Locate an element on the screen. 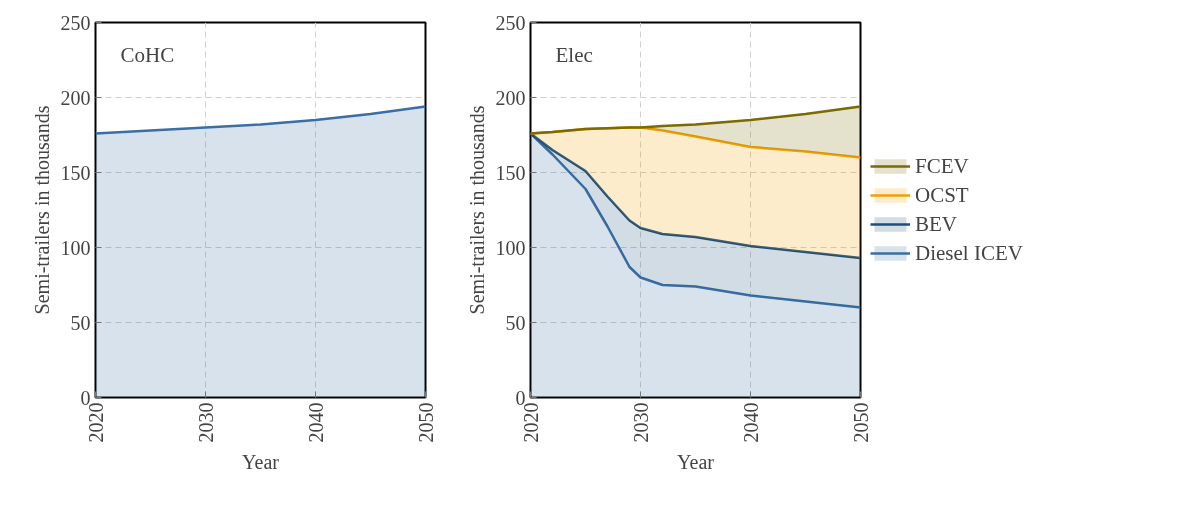 The width and height of the screenshot is (1178, 515). annotation: Elec is located at coordinates (574, 54).